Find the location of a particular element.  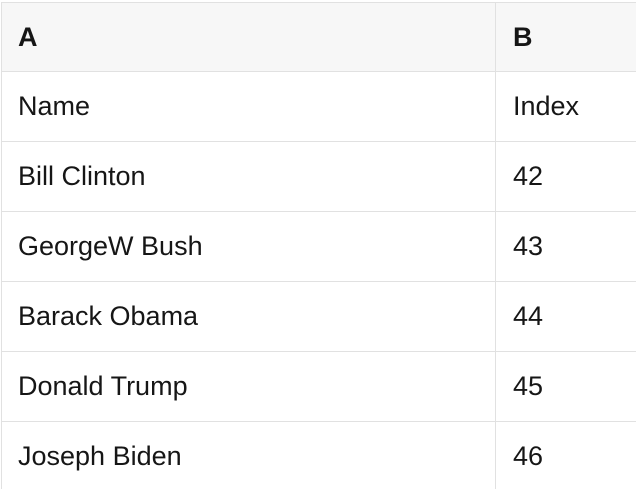

table-row: Barack Obama 44 is located at coordinates (319, 317).